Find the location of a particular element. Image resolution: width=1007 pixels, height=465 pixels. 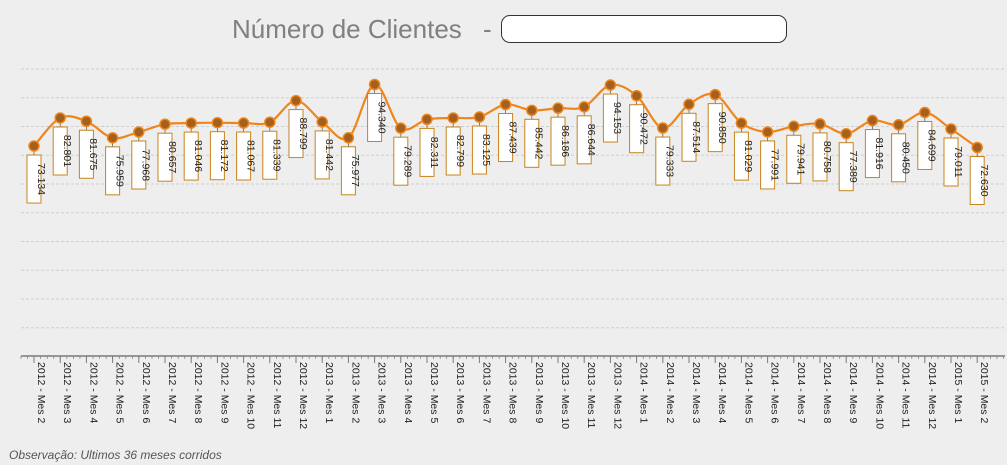

data-label: 79.011 is located at coordinates (958, 161).